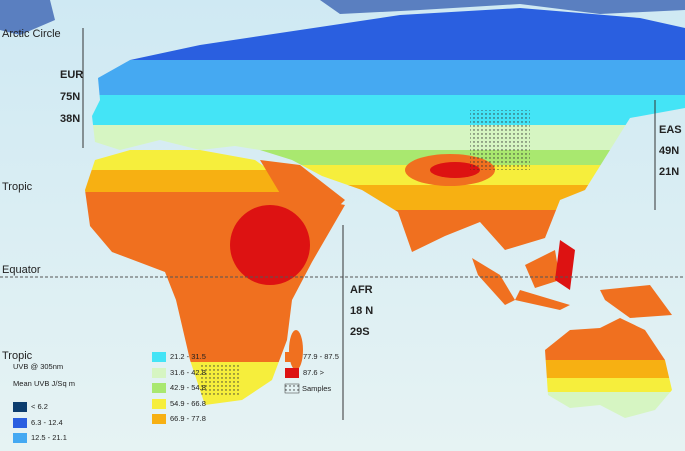  I want to click on legend-label: 21.2 - 31.5, so click(188, 356).